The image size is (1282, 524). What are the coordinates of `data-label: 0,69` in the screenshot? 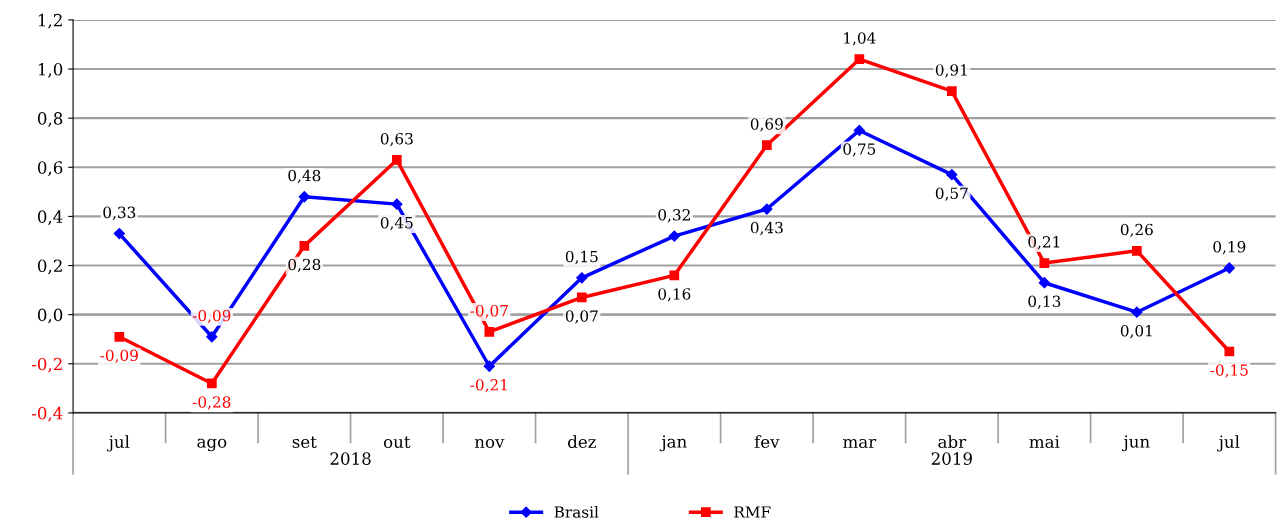 It's located at (766, 125).